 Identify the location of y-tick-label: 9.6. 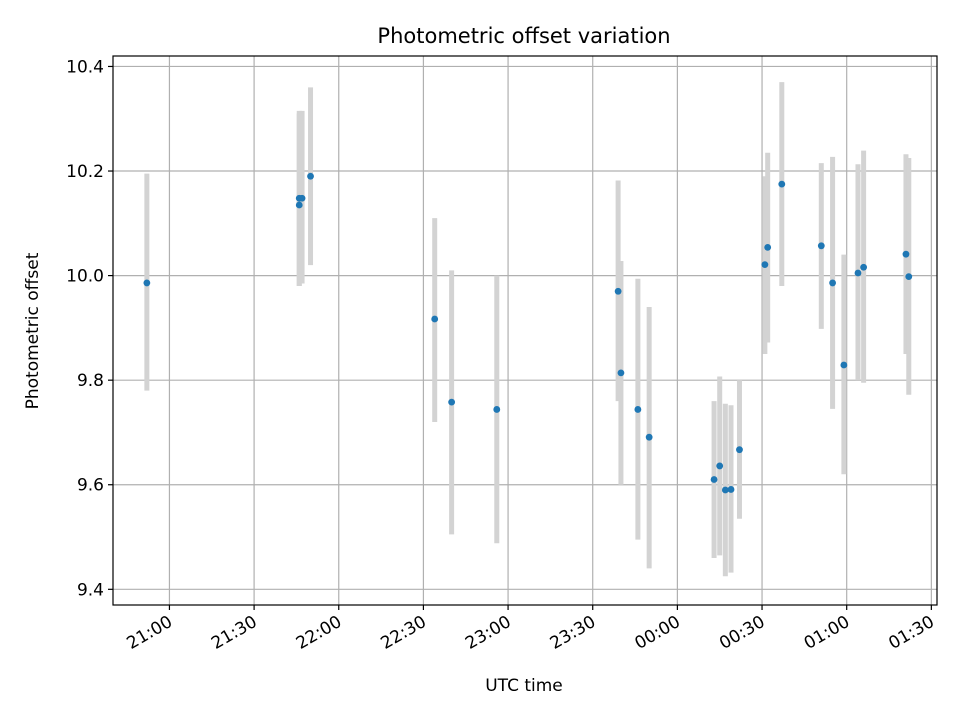
(90, 486).